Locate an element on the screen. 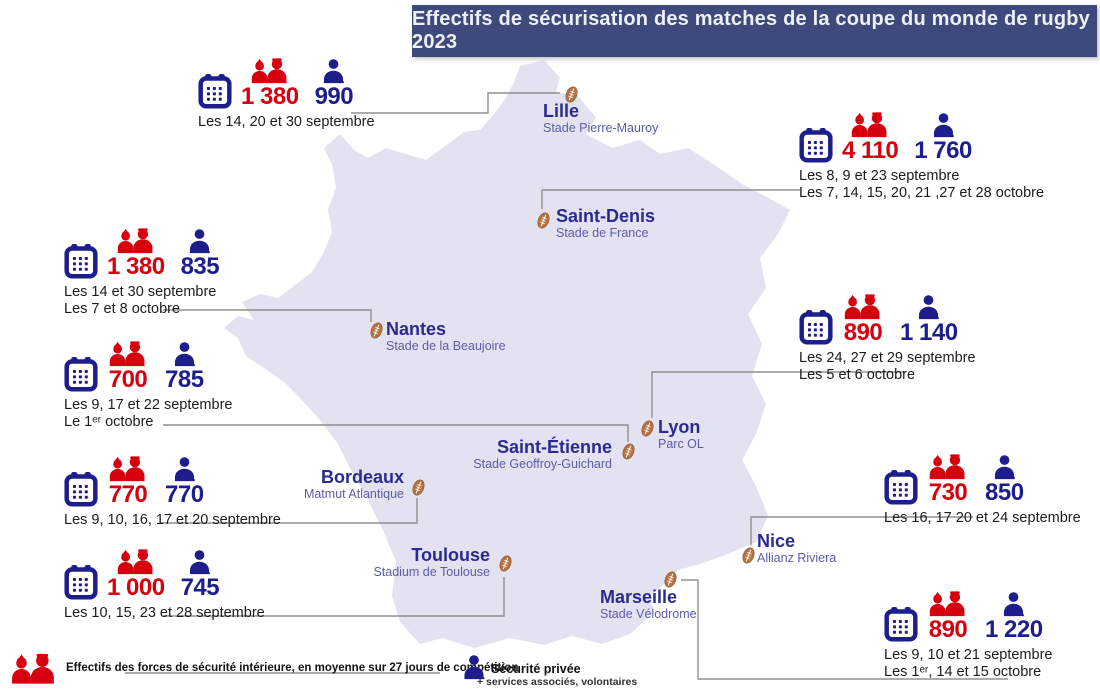 The height and width of the screenshot is (696, 1100). stat-block-nice: 730 850 Les 16, 17 20 et 24 septembre is located at coordinates (982, 490).